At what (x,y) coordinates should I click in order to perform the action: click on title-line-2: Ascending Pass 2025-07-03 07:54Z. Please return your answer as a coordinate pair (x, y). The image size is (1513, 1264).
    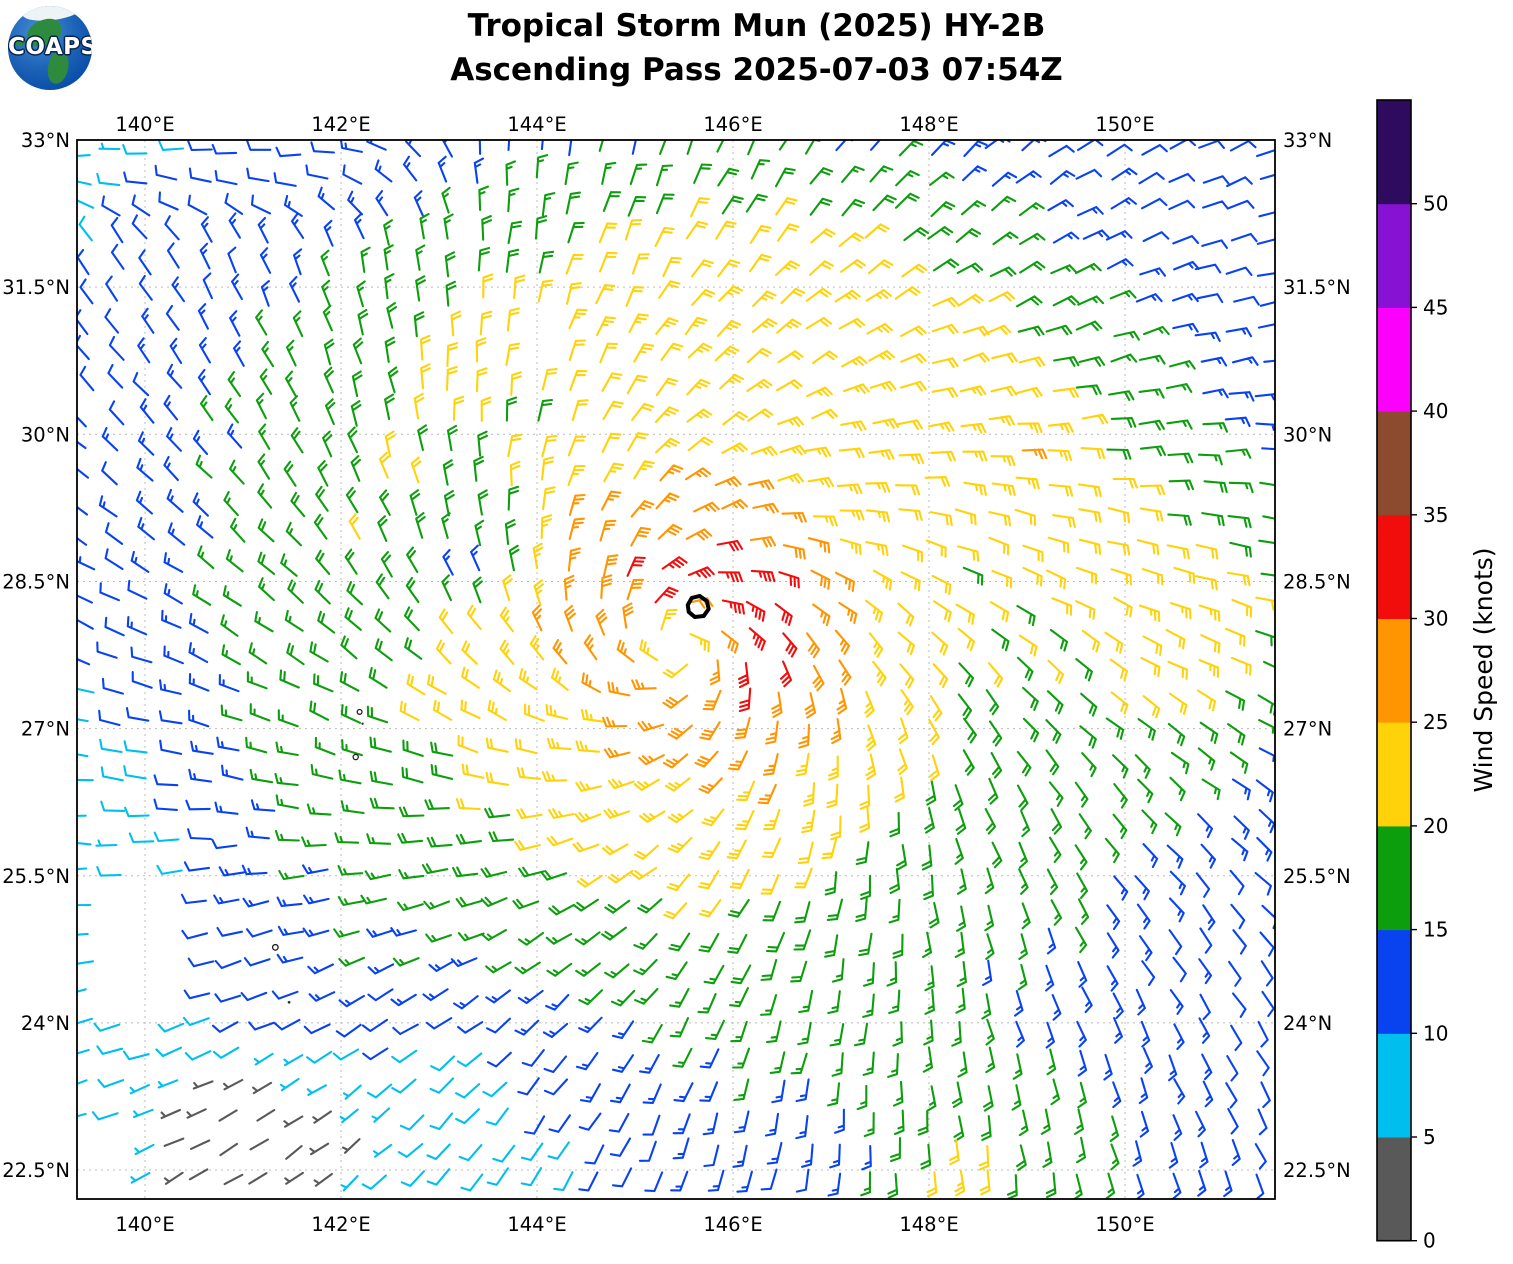
    Looking at the image, I should click on (756, 70).